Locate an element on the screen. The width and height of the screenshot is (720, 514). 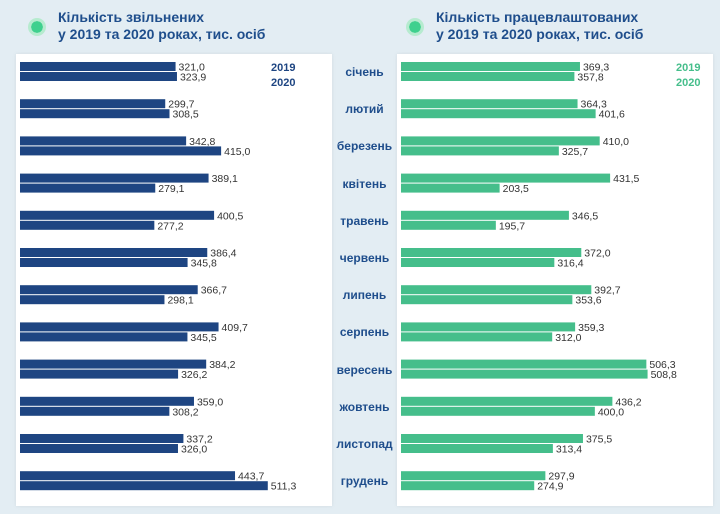
employed-value-label-2020-7: 353,6 is located at coordinates (588, 301).